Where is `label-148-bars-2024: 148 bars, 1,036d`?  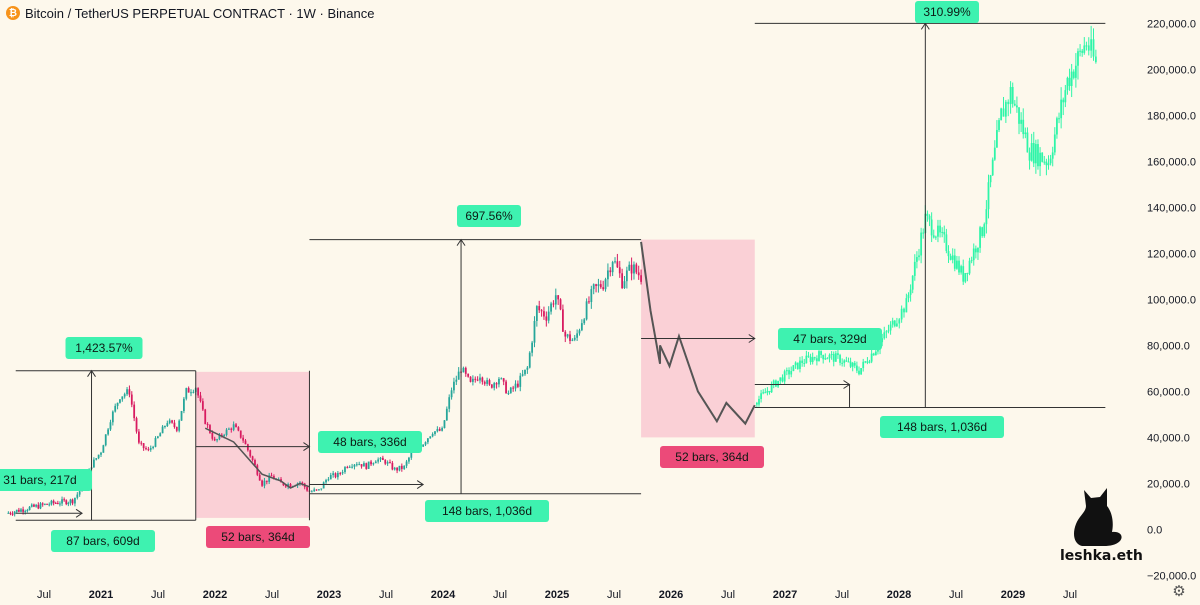
label-148-bars-2024: 148 bars, 1,036d is located at coordinates (487, 511).